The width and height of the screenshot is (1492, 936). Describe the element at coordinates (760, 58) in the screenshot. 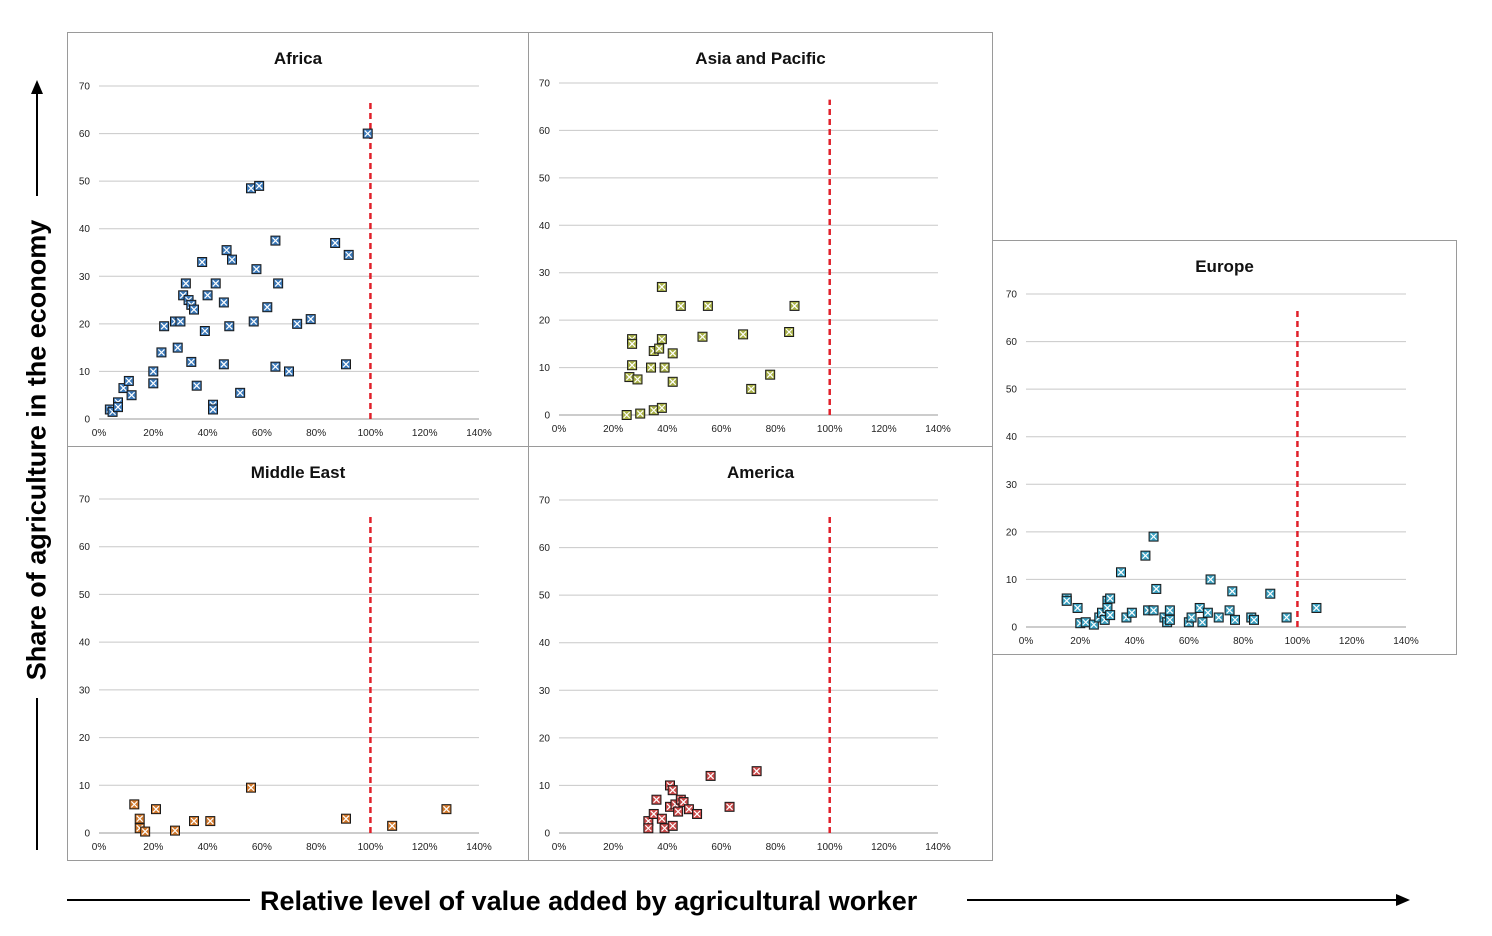

I see `panel-title: Asia and Pacific` at that location.